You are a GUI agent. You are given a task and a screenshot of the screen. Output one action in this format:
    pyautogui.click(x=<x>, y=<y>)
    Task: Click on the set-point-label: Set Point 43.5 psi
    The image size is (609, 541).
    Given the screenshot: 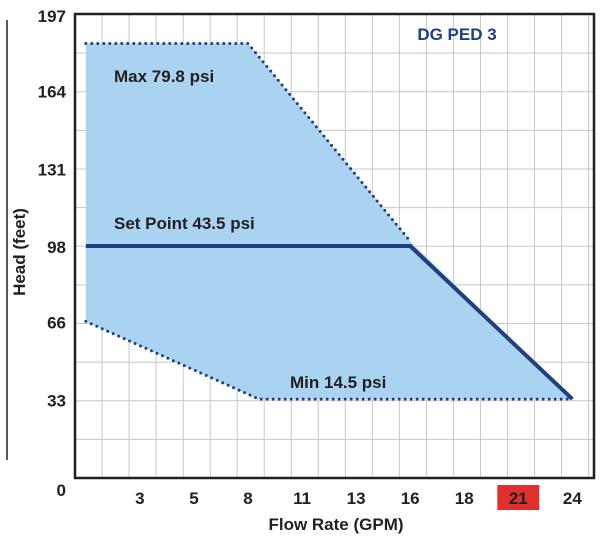 What is the action you would take?
    pyautogui.click(x=184, y=223)
    